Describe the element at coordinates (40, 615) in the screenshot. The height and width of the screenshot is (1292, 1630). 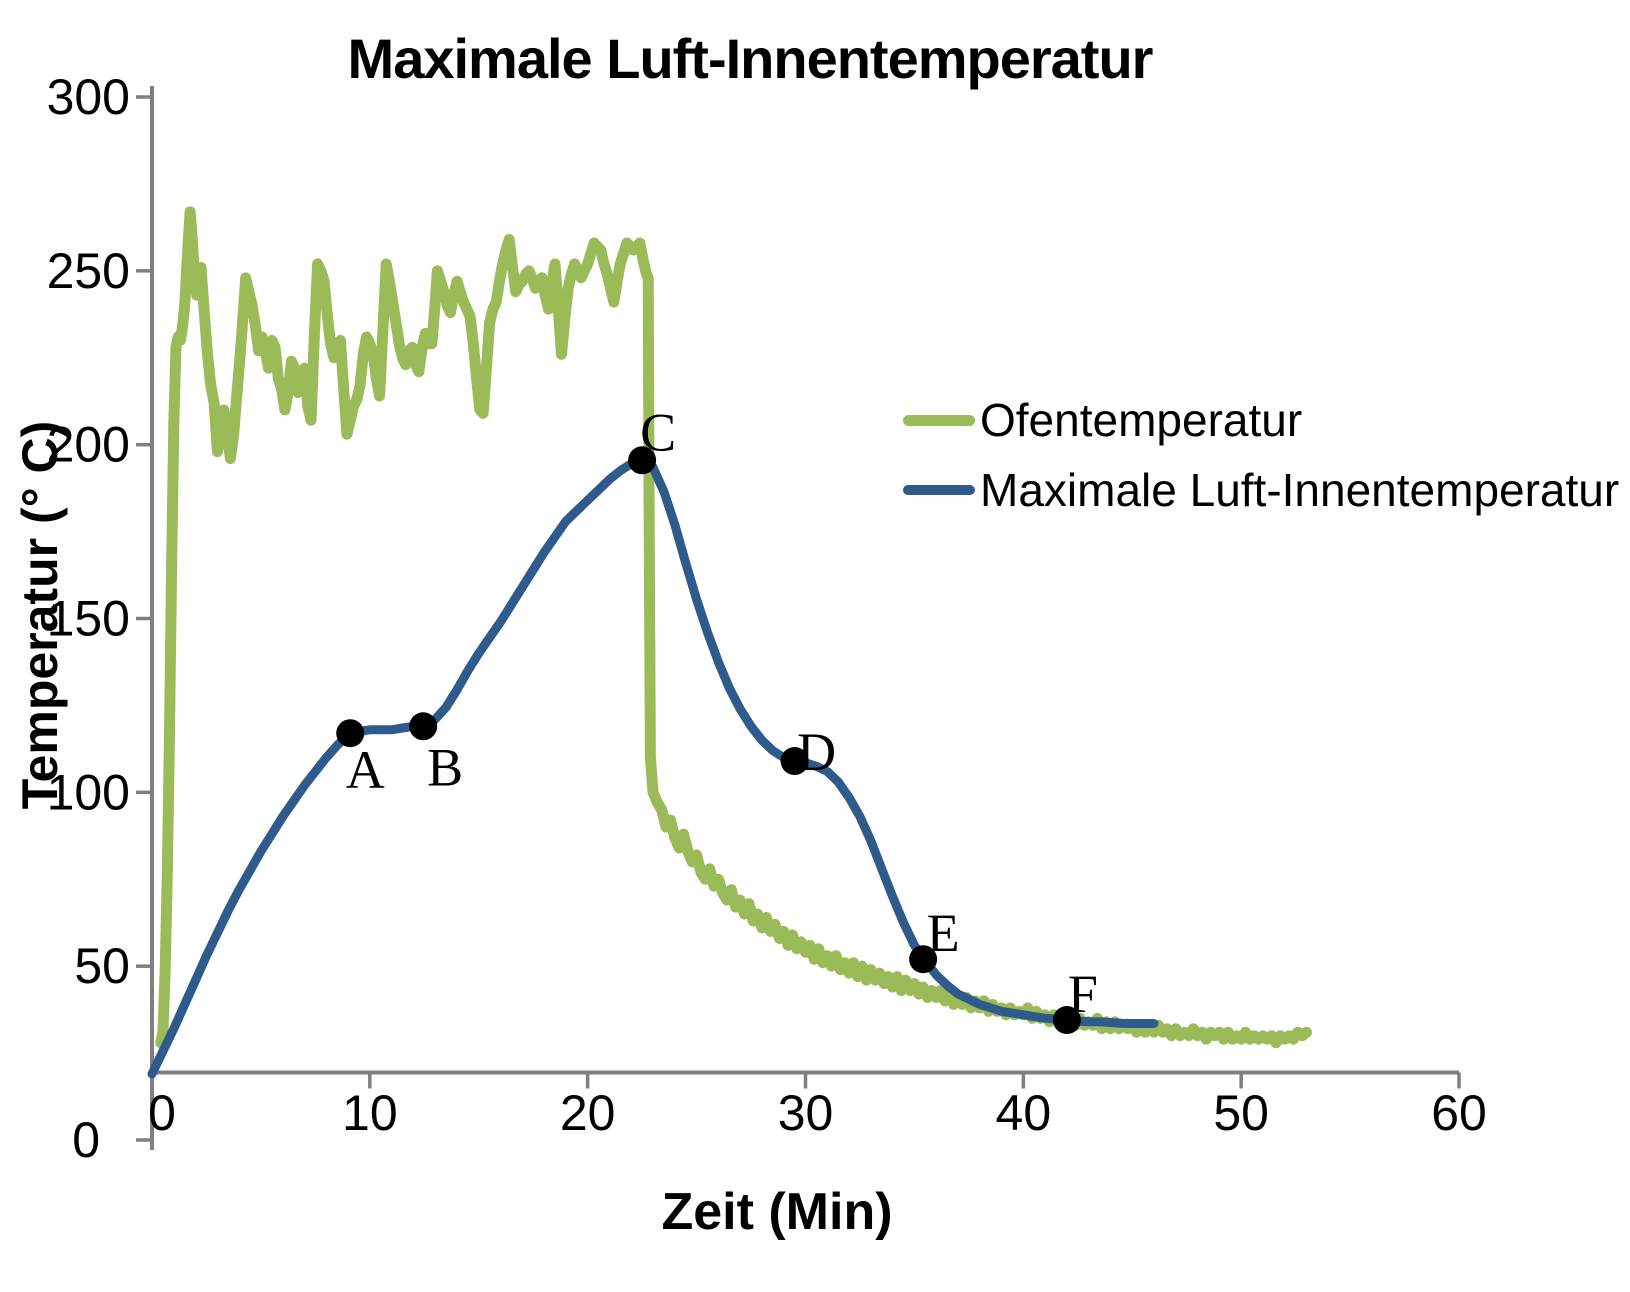
I see `y-axis-title: Temperatur (° C)` at that location.